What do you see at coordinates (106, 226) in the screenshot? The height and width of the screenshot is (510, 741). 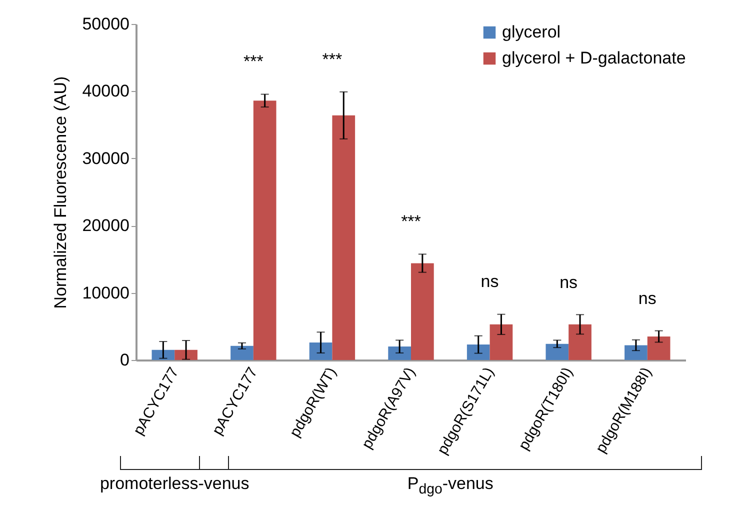 I see `y-tick-label: 20000` at bounding box center [106, 226].